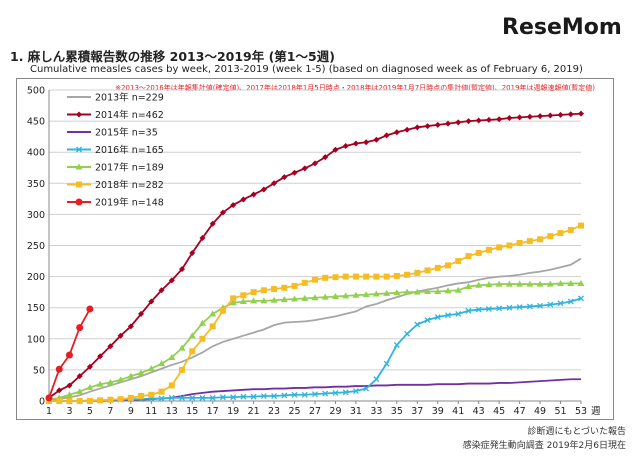  I want to click on y-tick-label: 250, so click(36, 246).